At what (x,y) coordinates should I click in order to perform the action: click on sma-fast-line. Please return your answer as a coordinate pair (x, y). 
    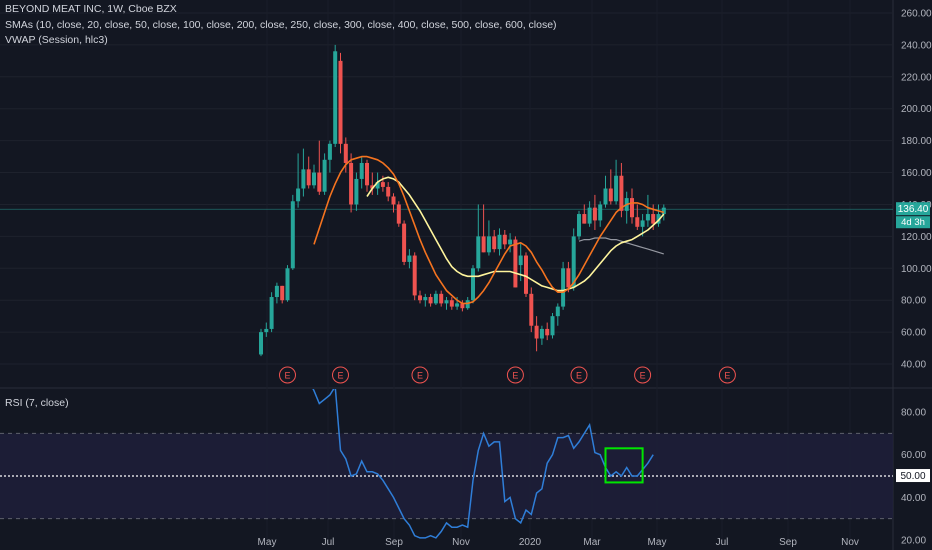
    Looking at the image, I should click on (489, 230).